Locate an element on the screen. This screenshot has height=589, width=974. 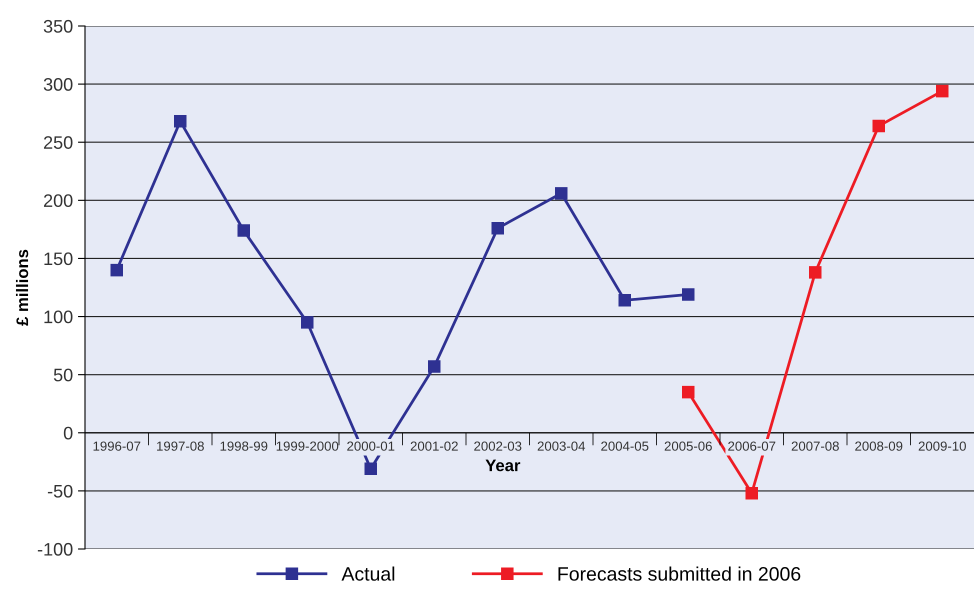
y-tick-label: 250 is located at coordinates (58, 142).